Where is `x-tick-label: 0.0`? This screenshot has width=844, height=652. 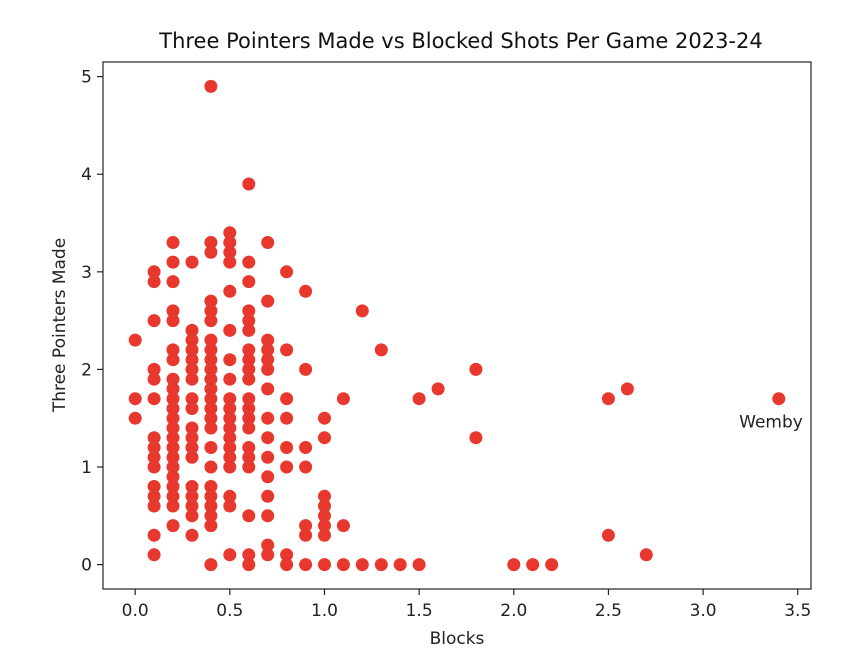
x-tick-label: 0.0 is located at coordinates (135, 611).